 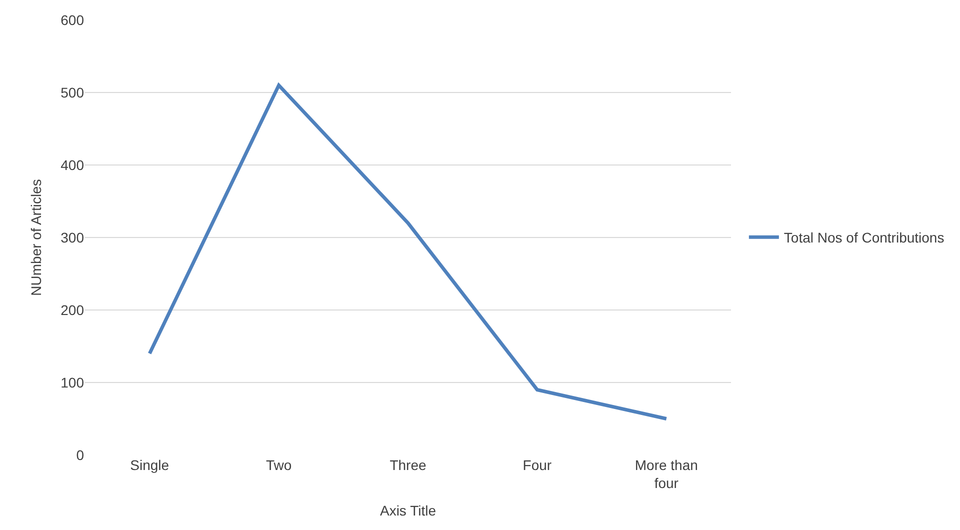 I want to click on x-tick-label: Four, so click(x=537, y=465).